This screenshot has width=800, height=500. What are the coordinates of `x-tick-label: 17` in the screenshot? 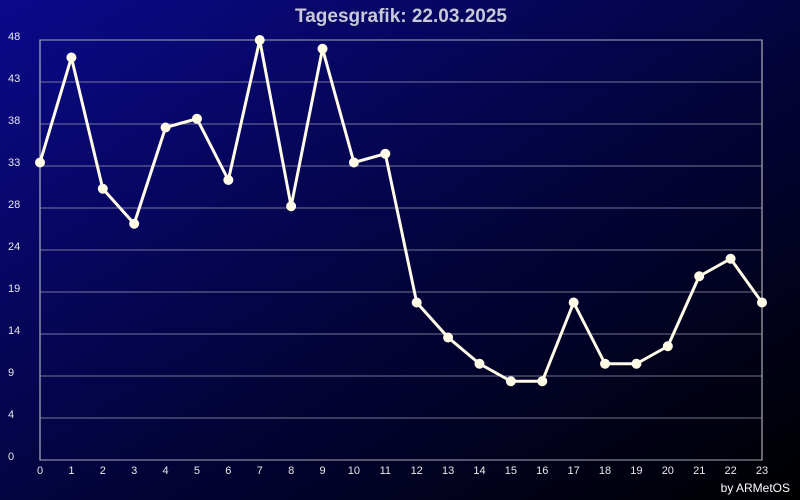 It's located at (574, 471).